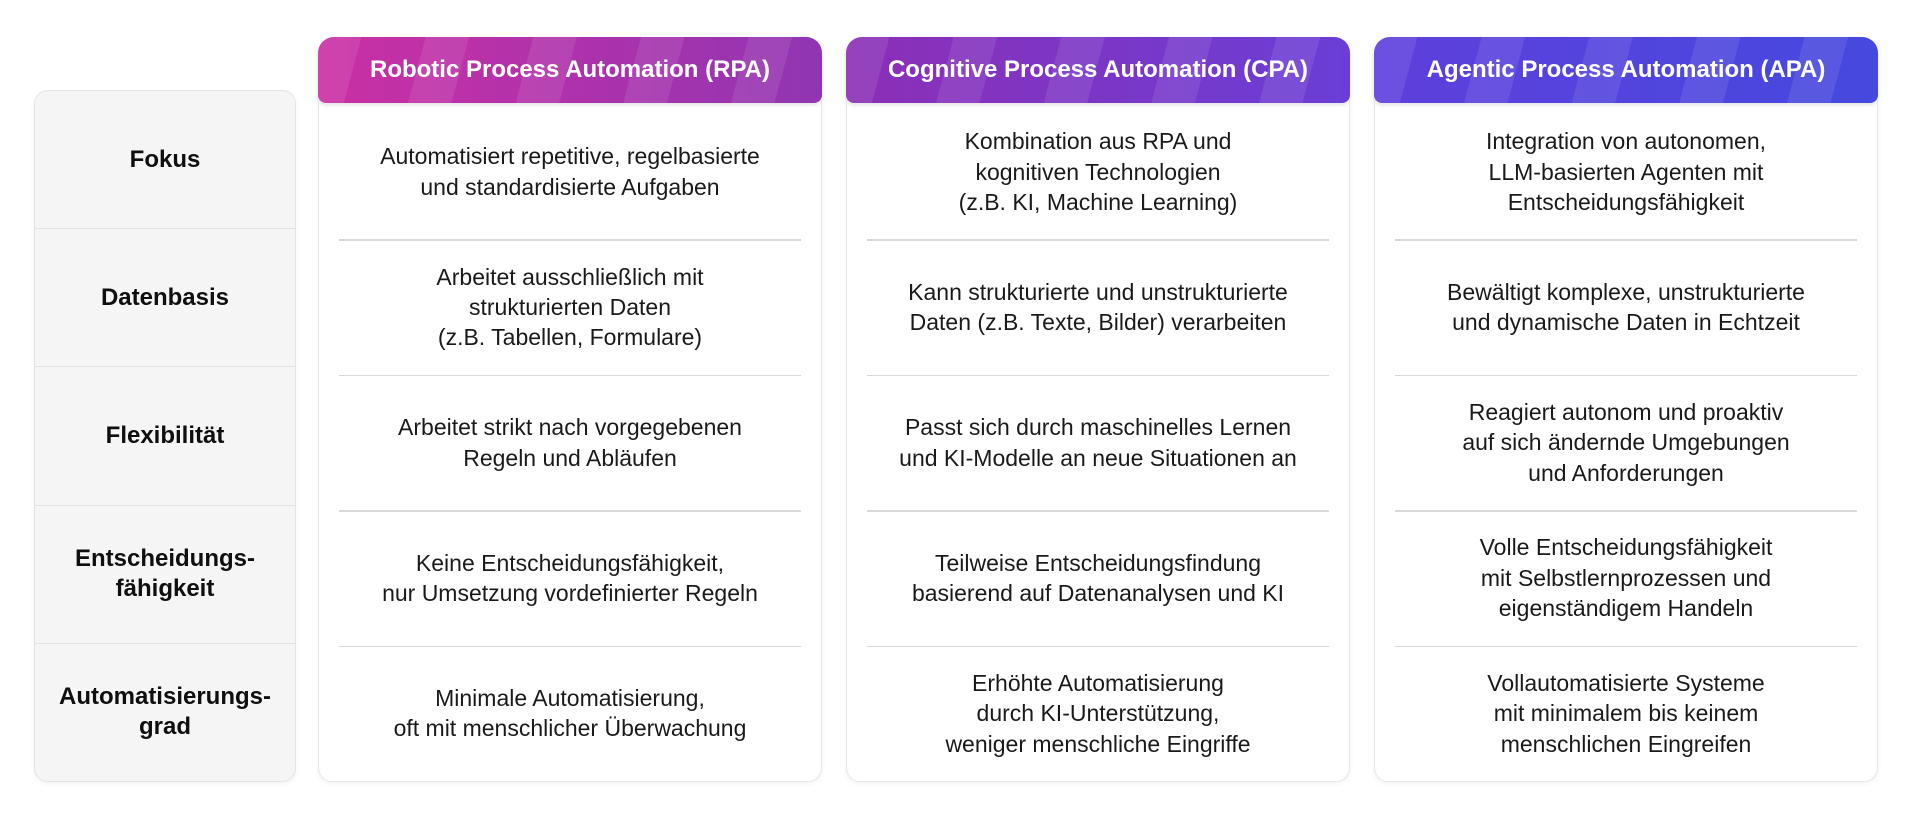  I want to click on column-header-apa-label: Agentic Process Automation (APA), so click(1626, 69).